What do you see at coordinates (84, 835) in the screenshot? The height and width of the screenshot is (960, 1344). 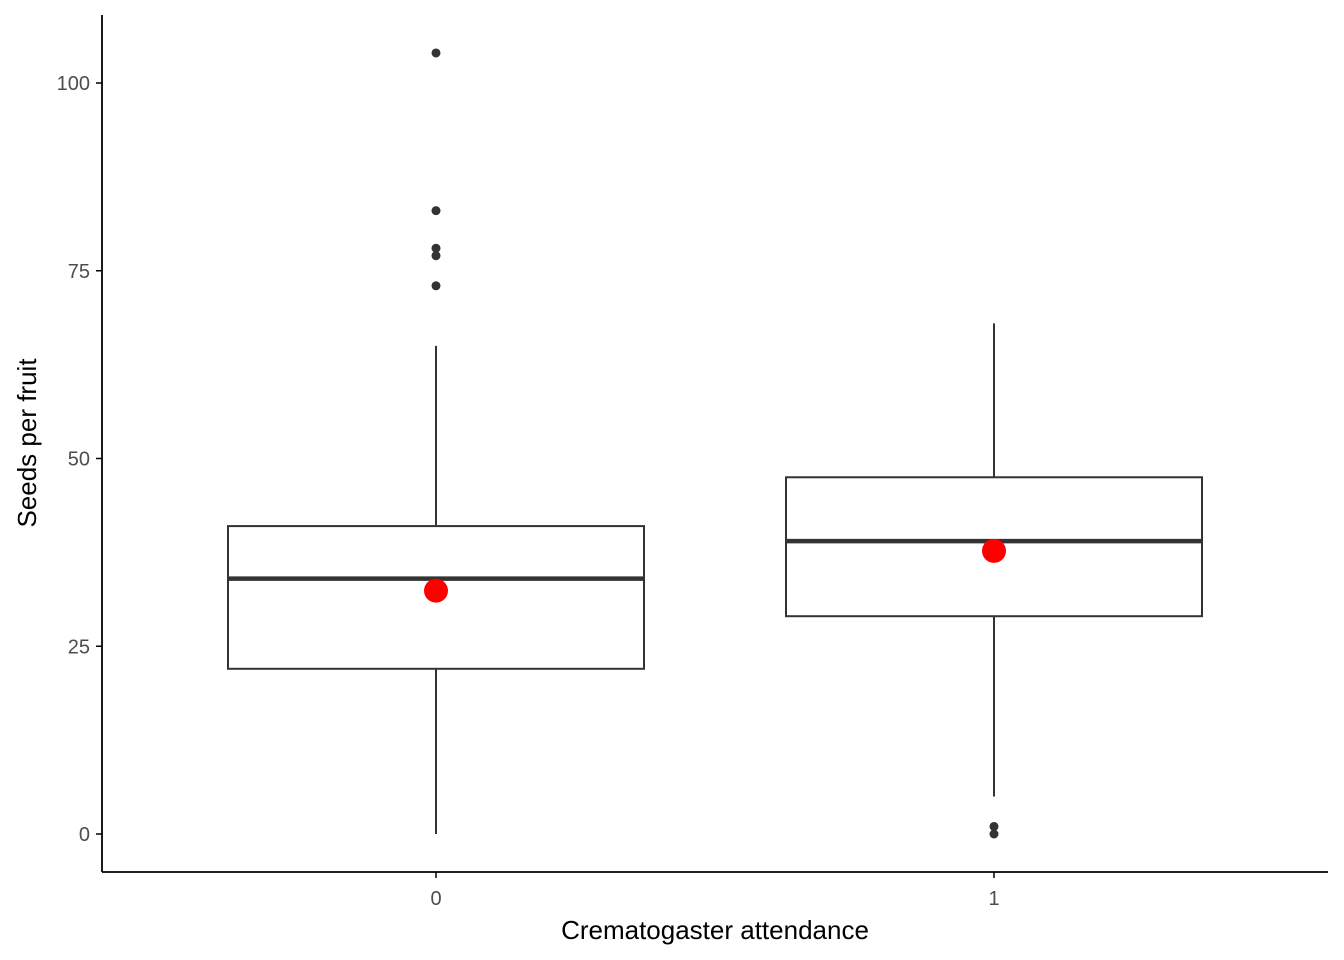 I see `y-tick-label: 0` at bounding box center [84, 835].